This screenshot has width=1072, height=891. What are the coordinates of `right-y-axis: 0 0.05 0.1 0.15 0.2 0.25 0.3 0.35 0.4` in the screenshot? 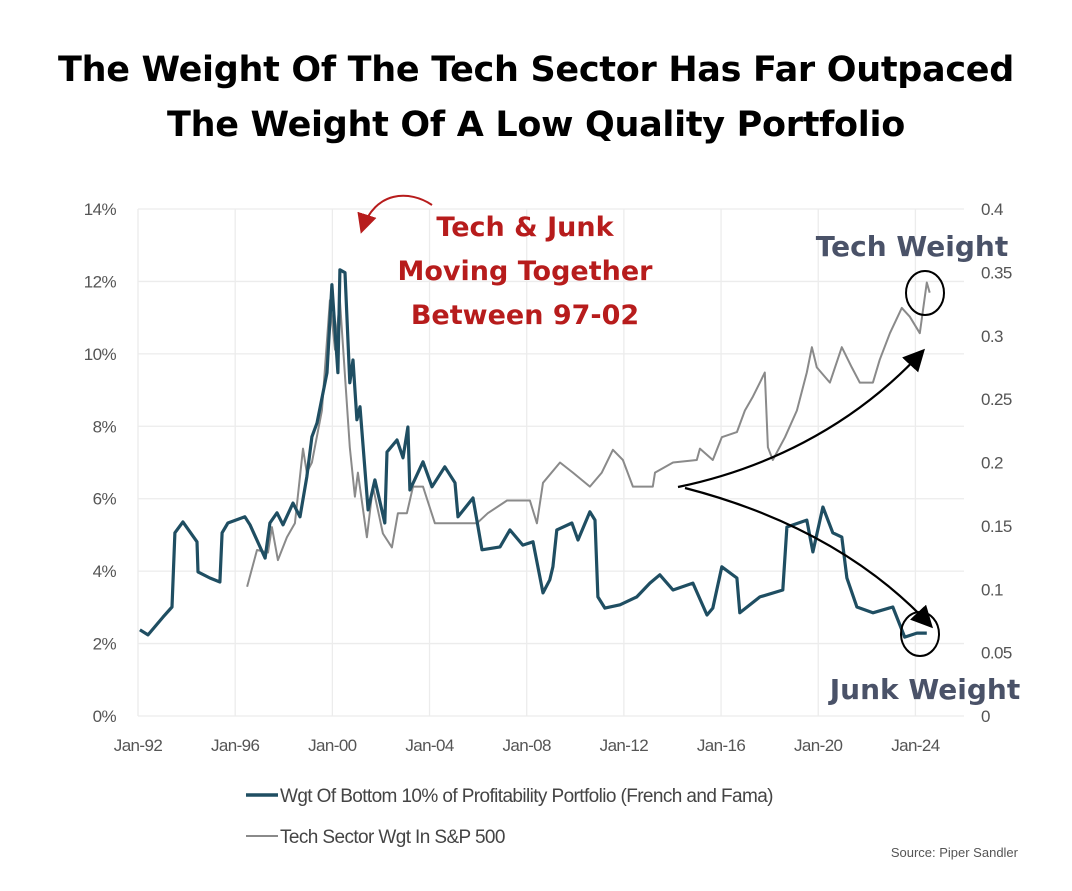 It's located at (996, 463).